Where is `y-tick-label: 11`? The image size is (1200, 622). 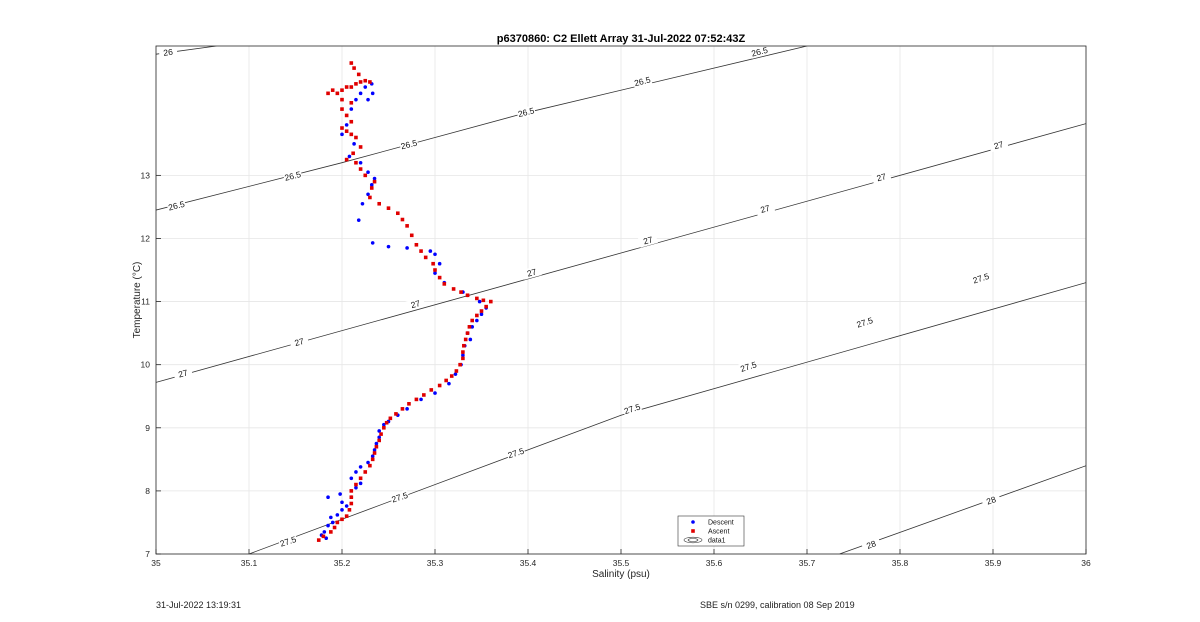
y-tick-label: 11 is located at coordinates (145, 302).